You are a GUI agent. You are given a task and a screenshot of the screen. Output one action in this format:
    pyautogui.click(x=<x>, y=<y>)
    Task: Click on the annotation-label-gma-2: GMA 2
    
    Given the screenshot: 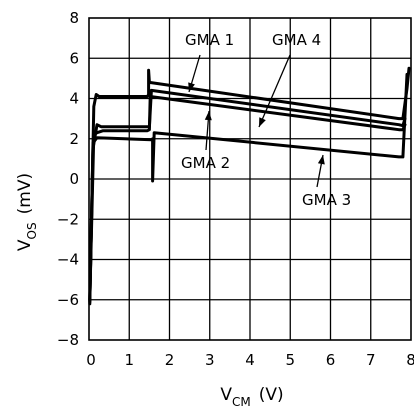 What is the action you would take?
    pyautogui.click(x=205, y=163)
    